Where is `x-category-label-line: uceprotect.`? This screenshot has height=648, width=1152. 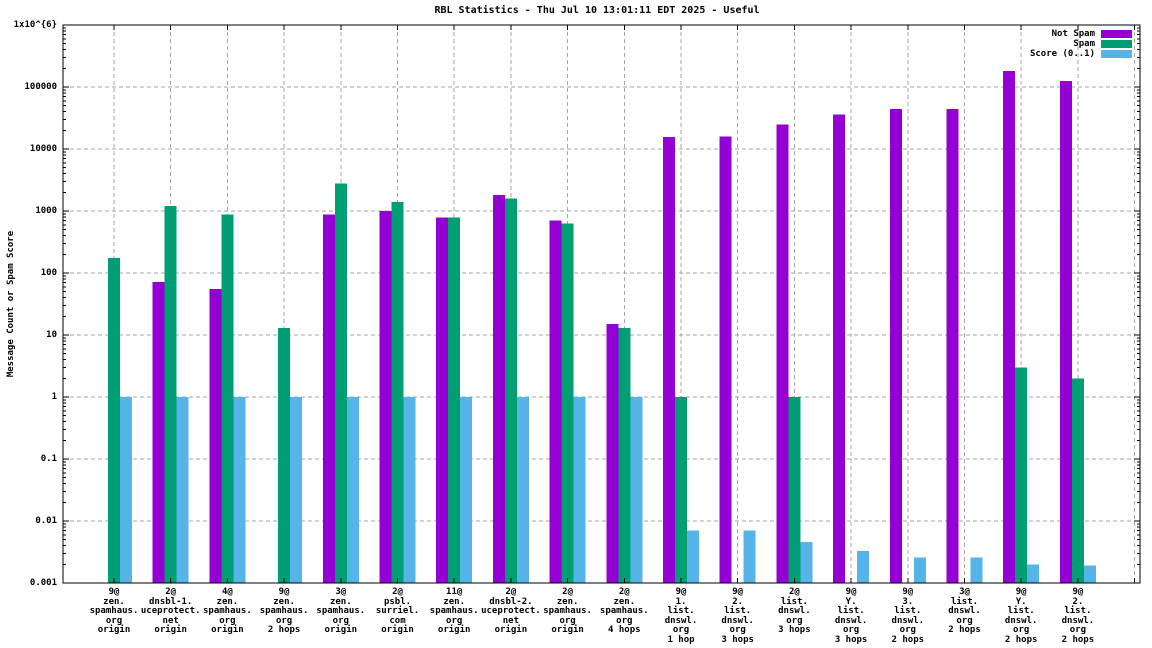
x-category-label-line: uceprotect. is located at coordinates (170, 611).